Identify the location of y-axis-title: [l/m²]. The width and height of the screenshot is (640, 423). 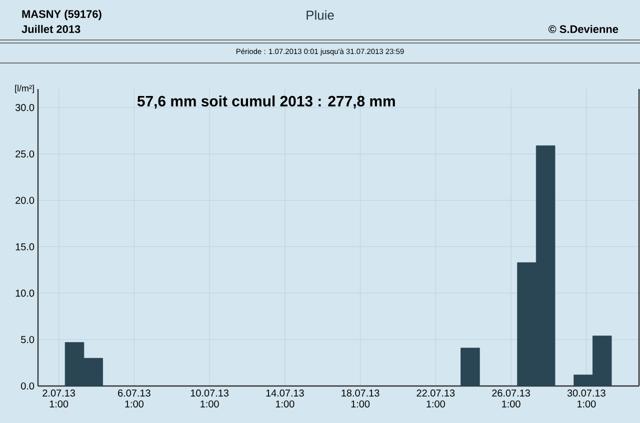
(24, 89).